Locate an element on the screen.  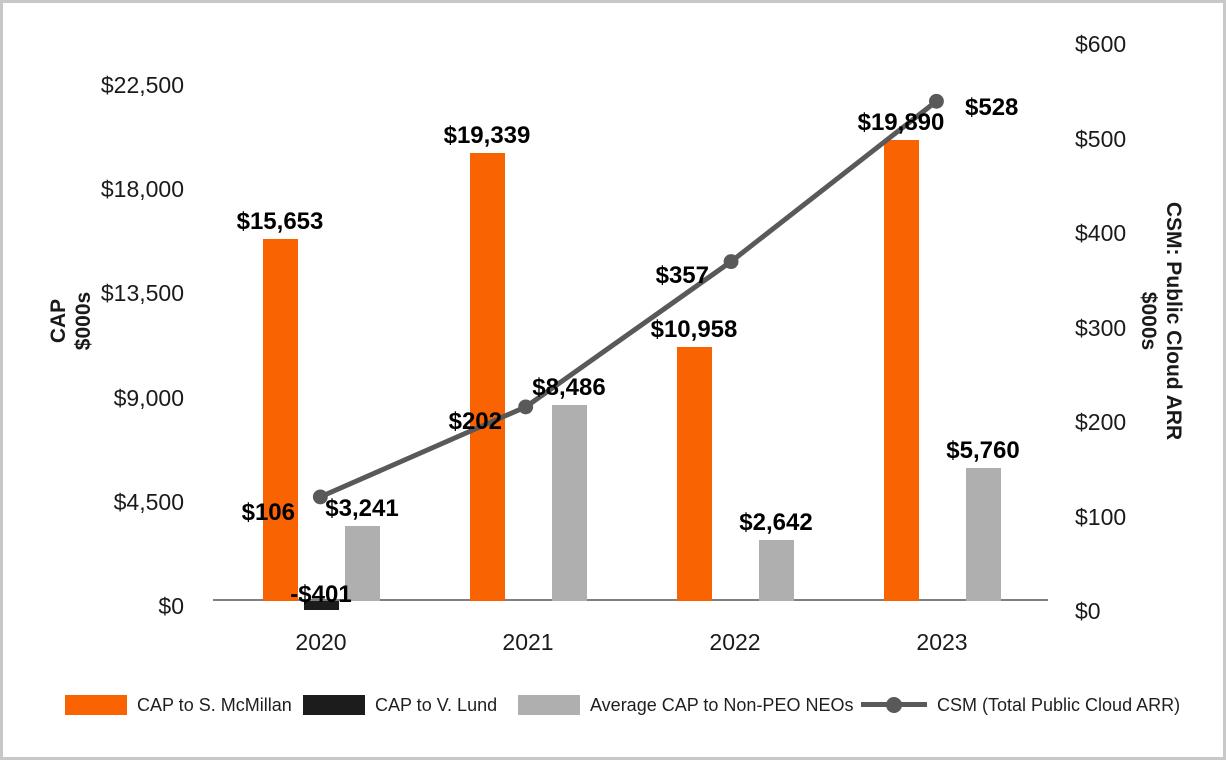
line-value-label: $202 is located at coordinates (475, 422).